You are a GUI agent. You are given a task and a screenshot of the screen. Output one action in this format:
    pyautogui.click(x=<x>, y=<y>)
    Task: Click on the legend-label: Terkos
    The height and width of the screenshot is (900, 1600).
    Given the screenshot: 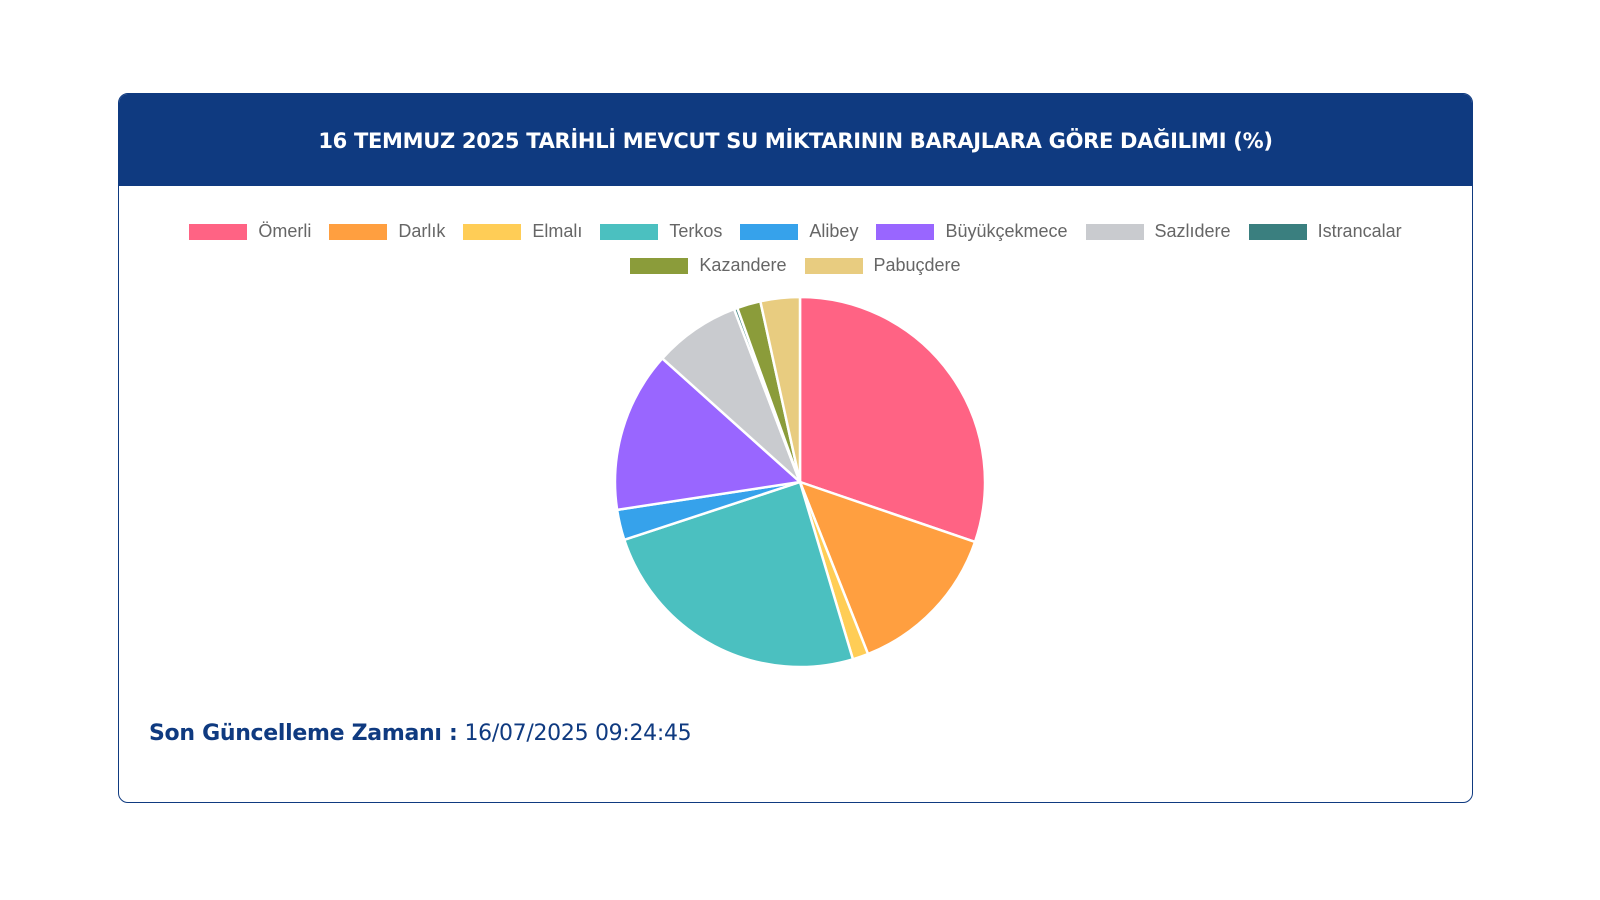 What is the action you would take?
    pyautogui.click(x=696, y=231)
    